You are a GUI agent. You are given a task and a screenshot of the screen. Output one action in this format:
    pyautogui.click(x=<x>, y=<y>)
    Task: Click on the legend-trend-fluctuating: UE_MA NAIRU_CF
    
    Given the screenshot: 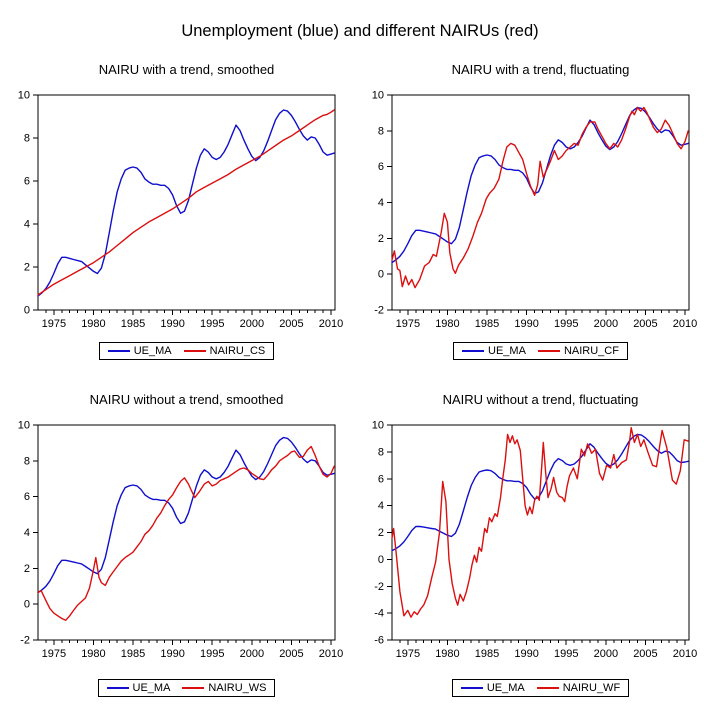 What is the action you would take?
    pyautogui.click(x=540, y=351)
    